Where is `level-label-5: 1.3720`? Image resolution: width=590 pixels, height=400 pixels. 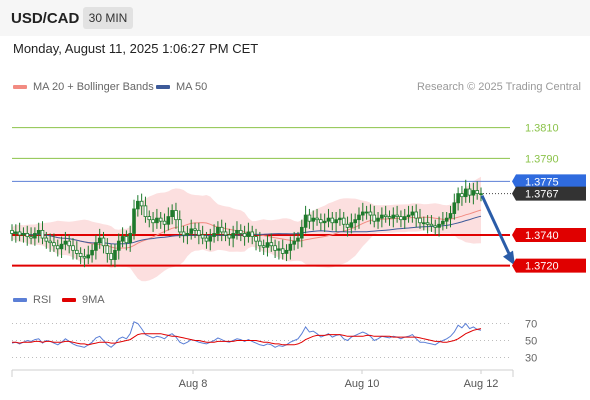
level-label-5: 1.3720 is located at coordinates (542, 267).